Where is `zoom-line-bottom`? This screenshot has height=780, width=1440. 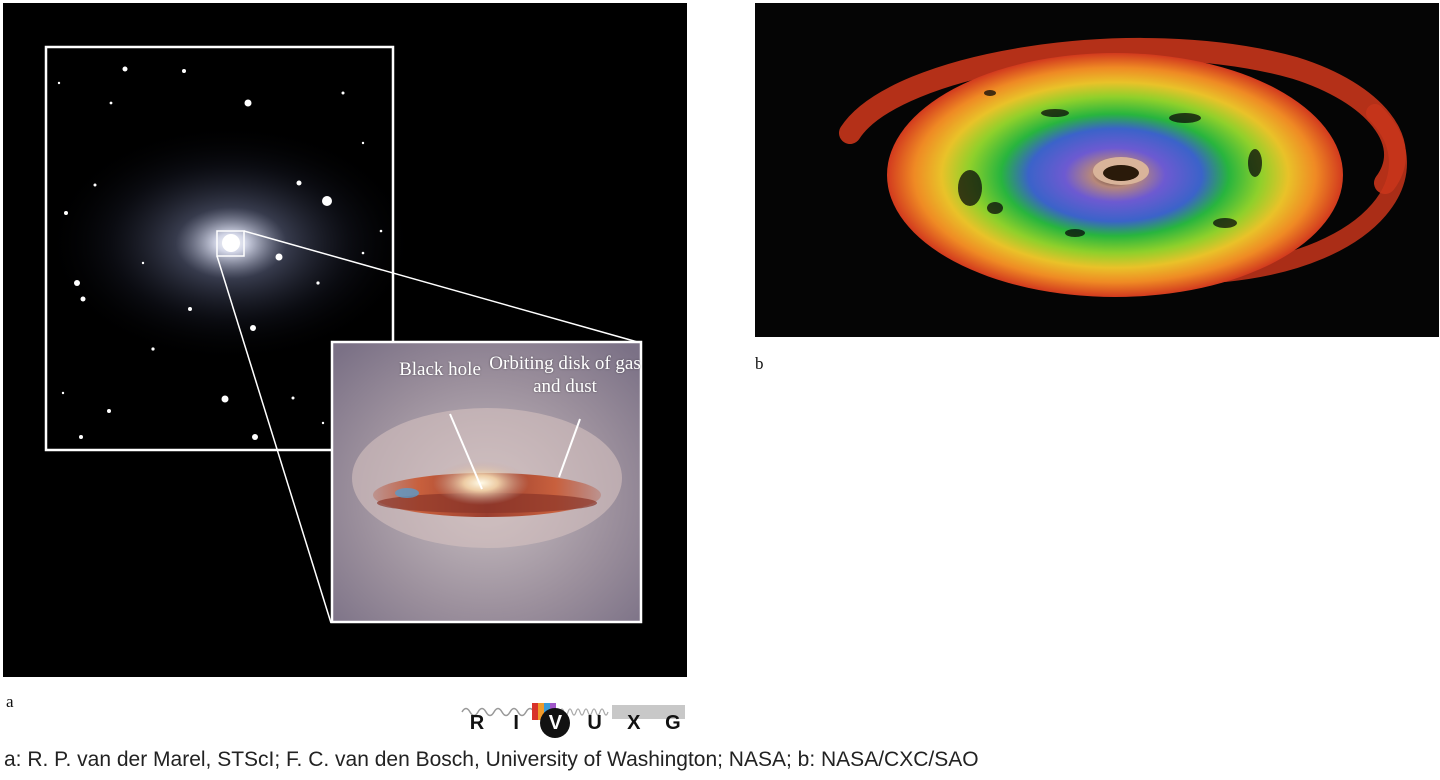
zoom-line-bottom is located at coordinates (274, 439).